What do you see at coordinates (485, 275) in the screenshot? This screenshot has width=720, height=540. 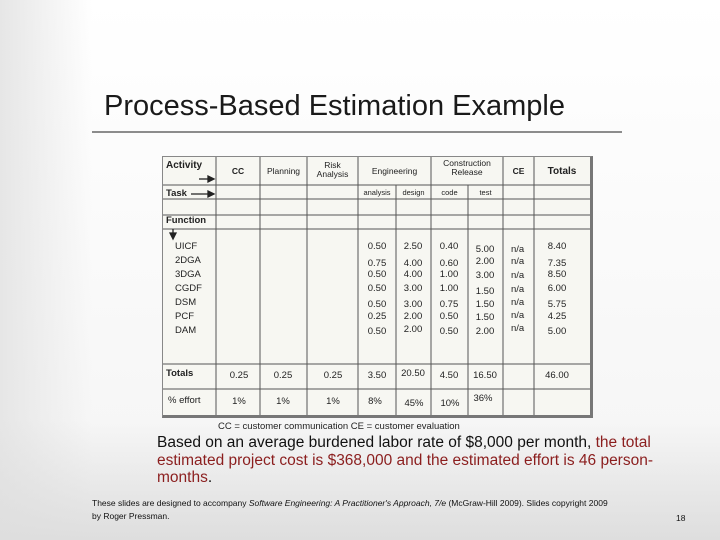 I see `test-value: 3.00` at bounding box center [485, 275].